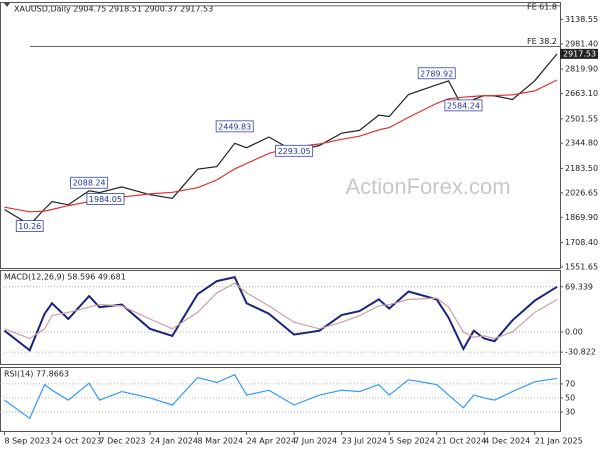  I want to click on y-tick-label: 30, so click(570, 412).